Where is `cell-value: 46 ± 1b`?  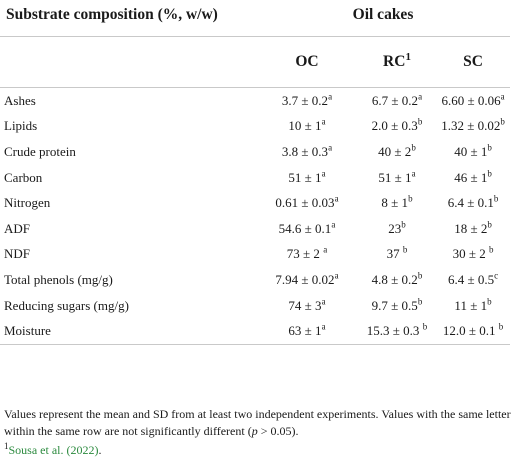 cell-value: 46 ± 1b is located at coordinates (473, 178).